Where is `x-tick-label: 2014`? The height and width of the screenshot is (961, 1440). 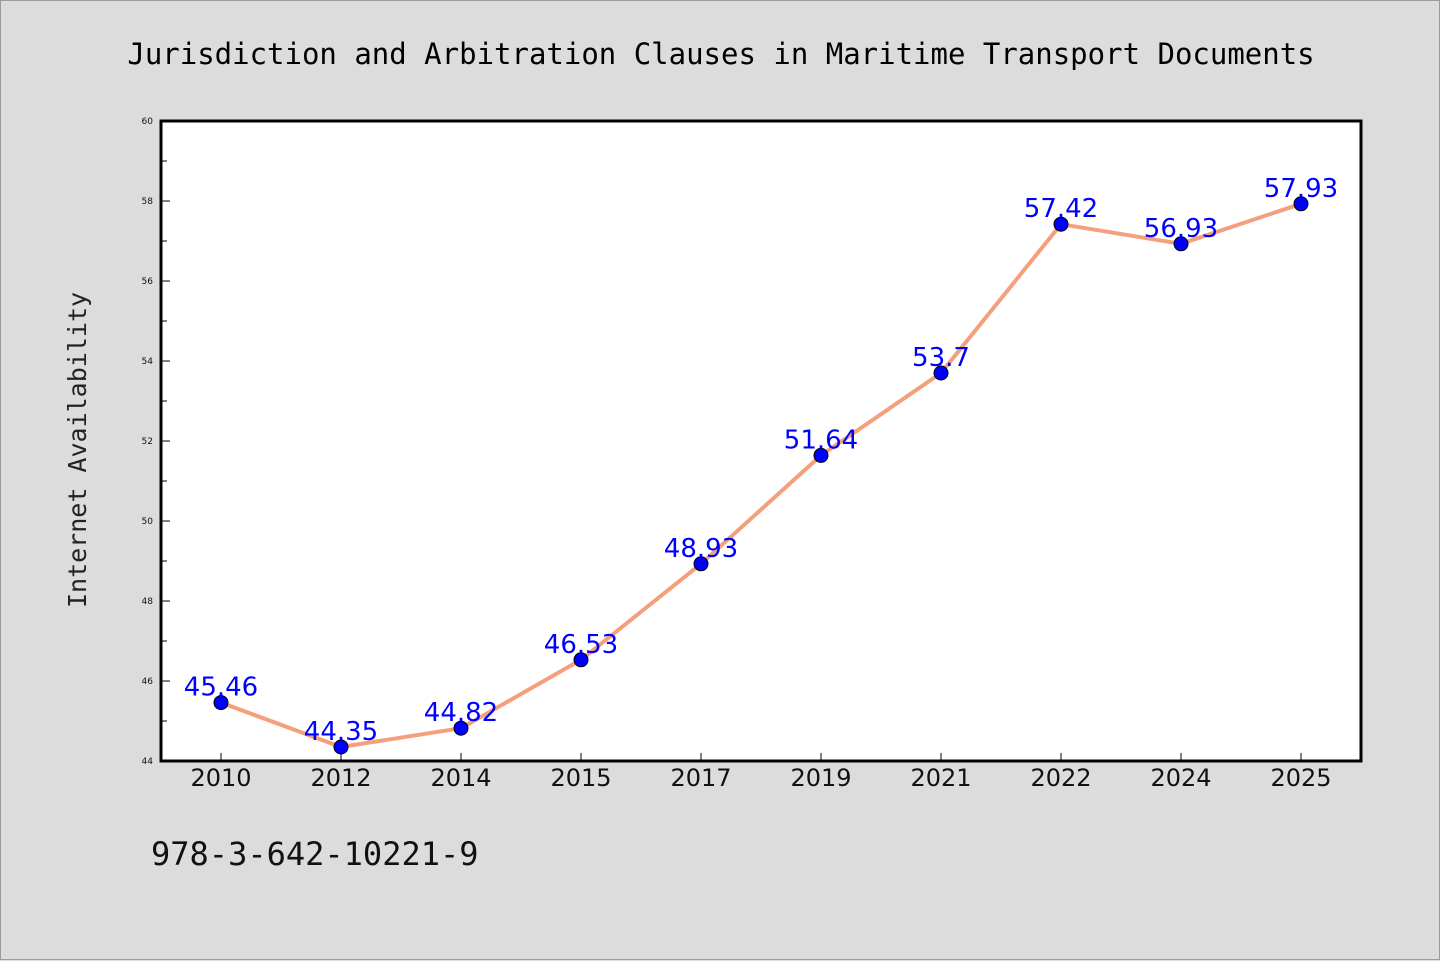
x-tick-label: 2014 is located at coordinates (460, 778).